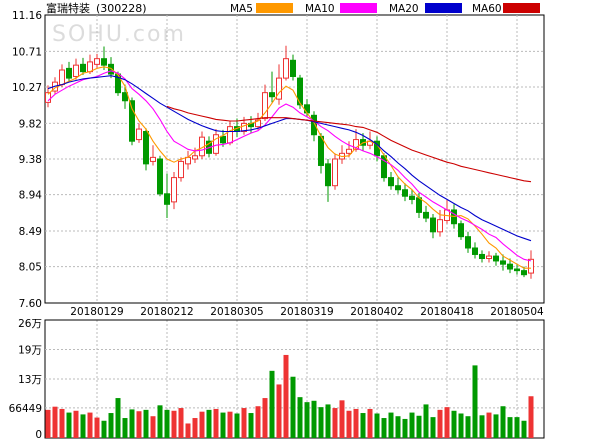 The image size is (600, 440). I want to click on volume-y-tick: 26万, so click(30, 324).